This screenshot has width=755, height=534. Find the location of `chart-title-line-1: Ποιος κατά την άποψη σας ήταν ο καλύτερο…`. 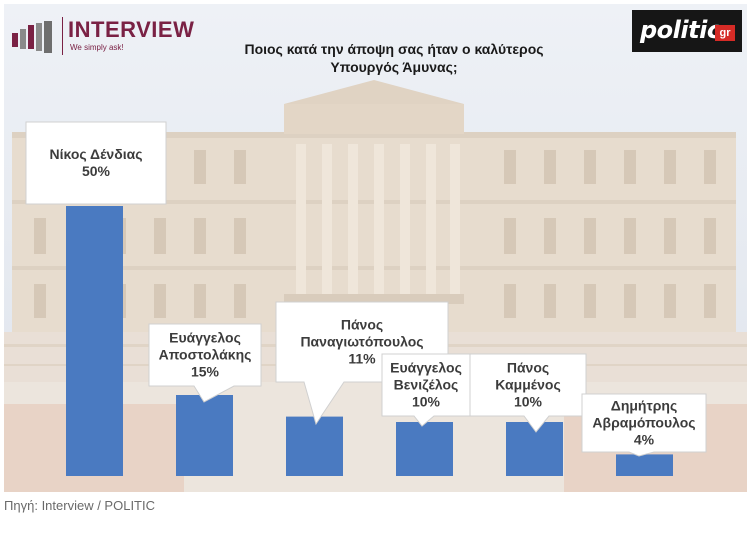

chart-title-line-1: Ποιος κατά την άποψη σας ήταν ο καλύτερο… is located at coordinates (394, 49).